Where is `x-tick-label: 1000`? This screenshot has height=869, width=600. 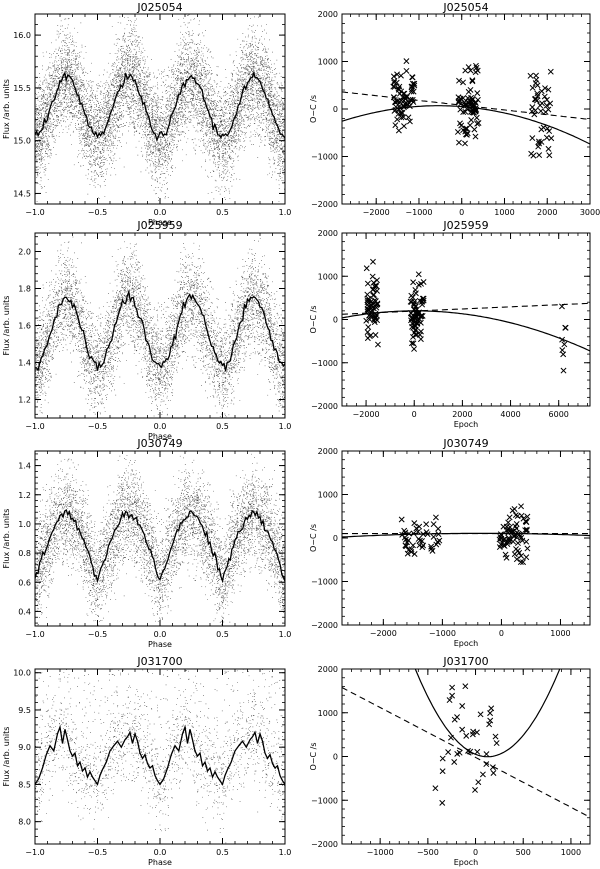
x-tick-label: 1000 is located at coordinates (504, 212).